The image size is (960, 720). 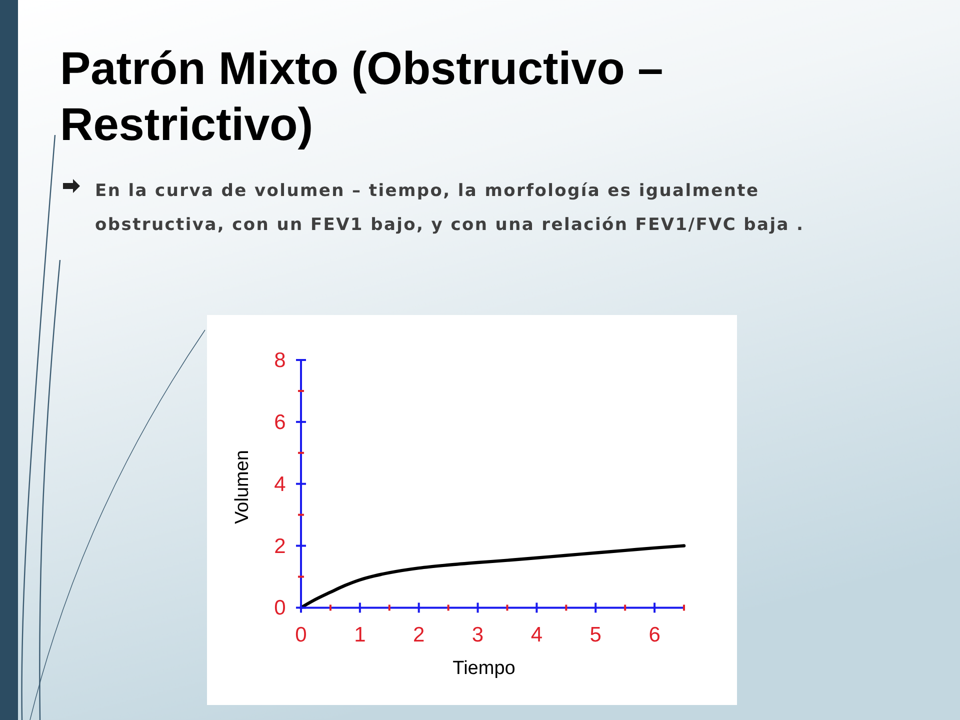 I want to click on y-tick-label: 8, so click(x=280, y=360).